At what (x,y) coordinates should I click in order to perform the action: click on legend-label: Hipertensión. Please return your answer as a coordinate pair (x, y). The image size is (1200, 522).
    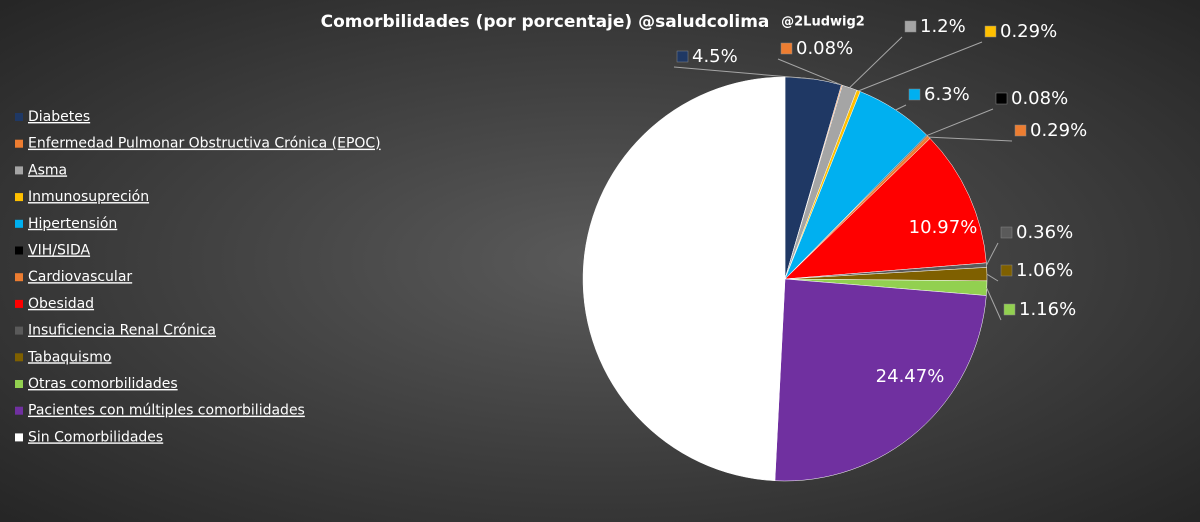
    Looking at the image, I should click on (72, 224).